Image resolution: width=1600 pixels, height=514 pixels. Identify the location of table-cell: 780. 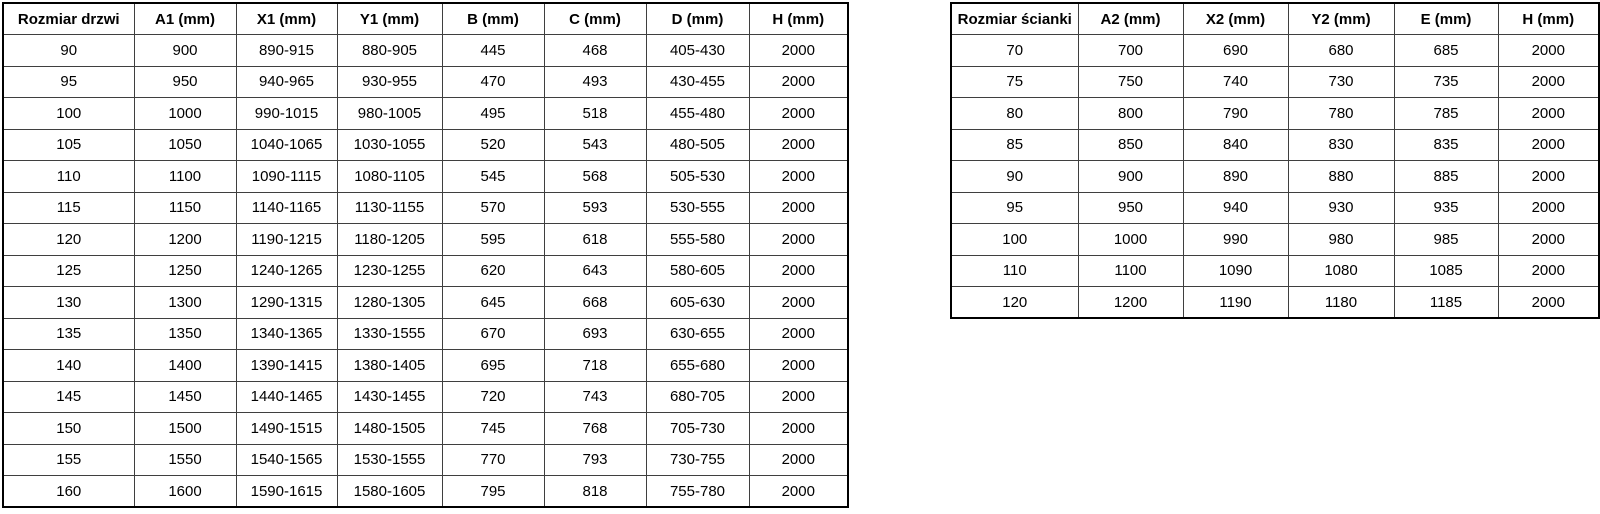
(1341, 113).